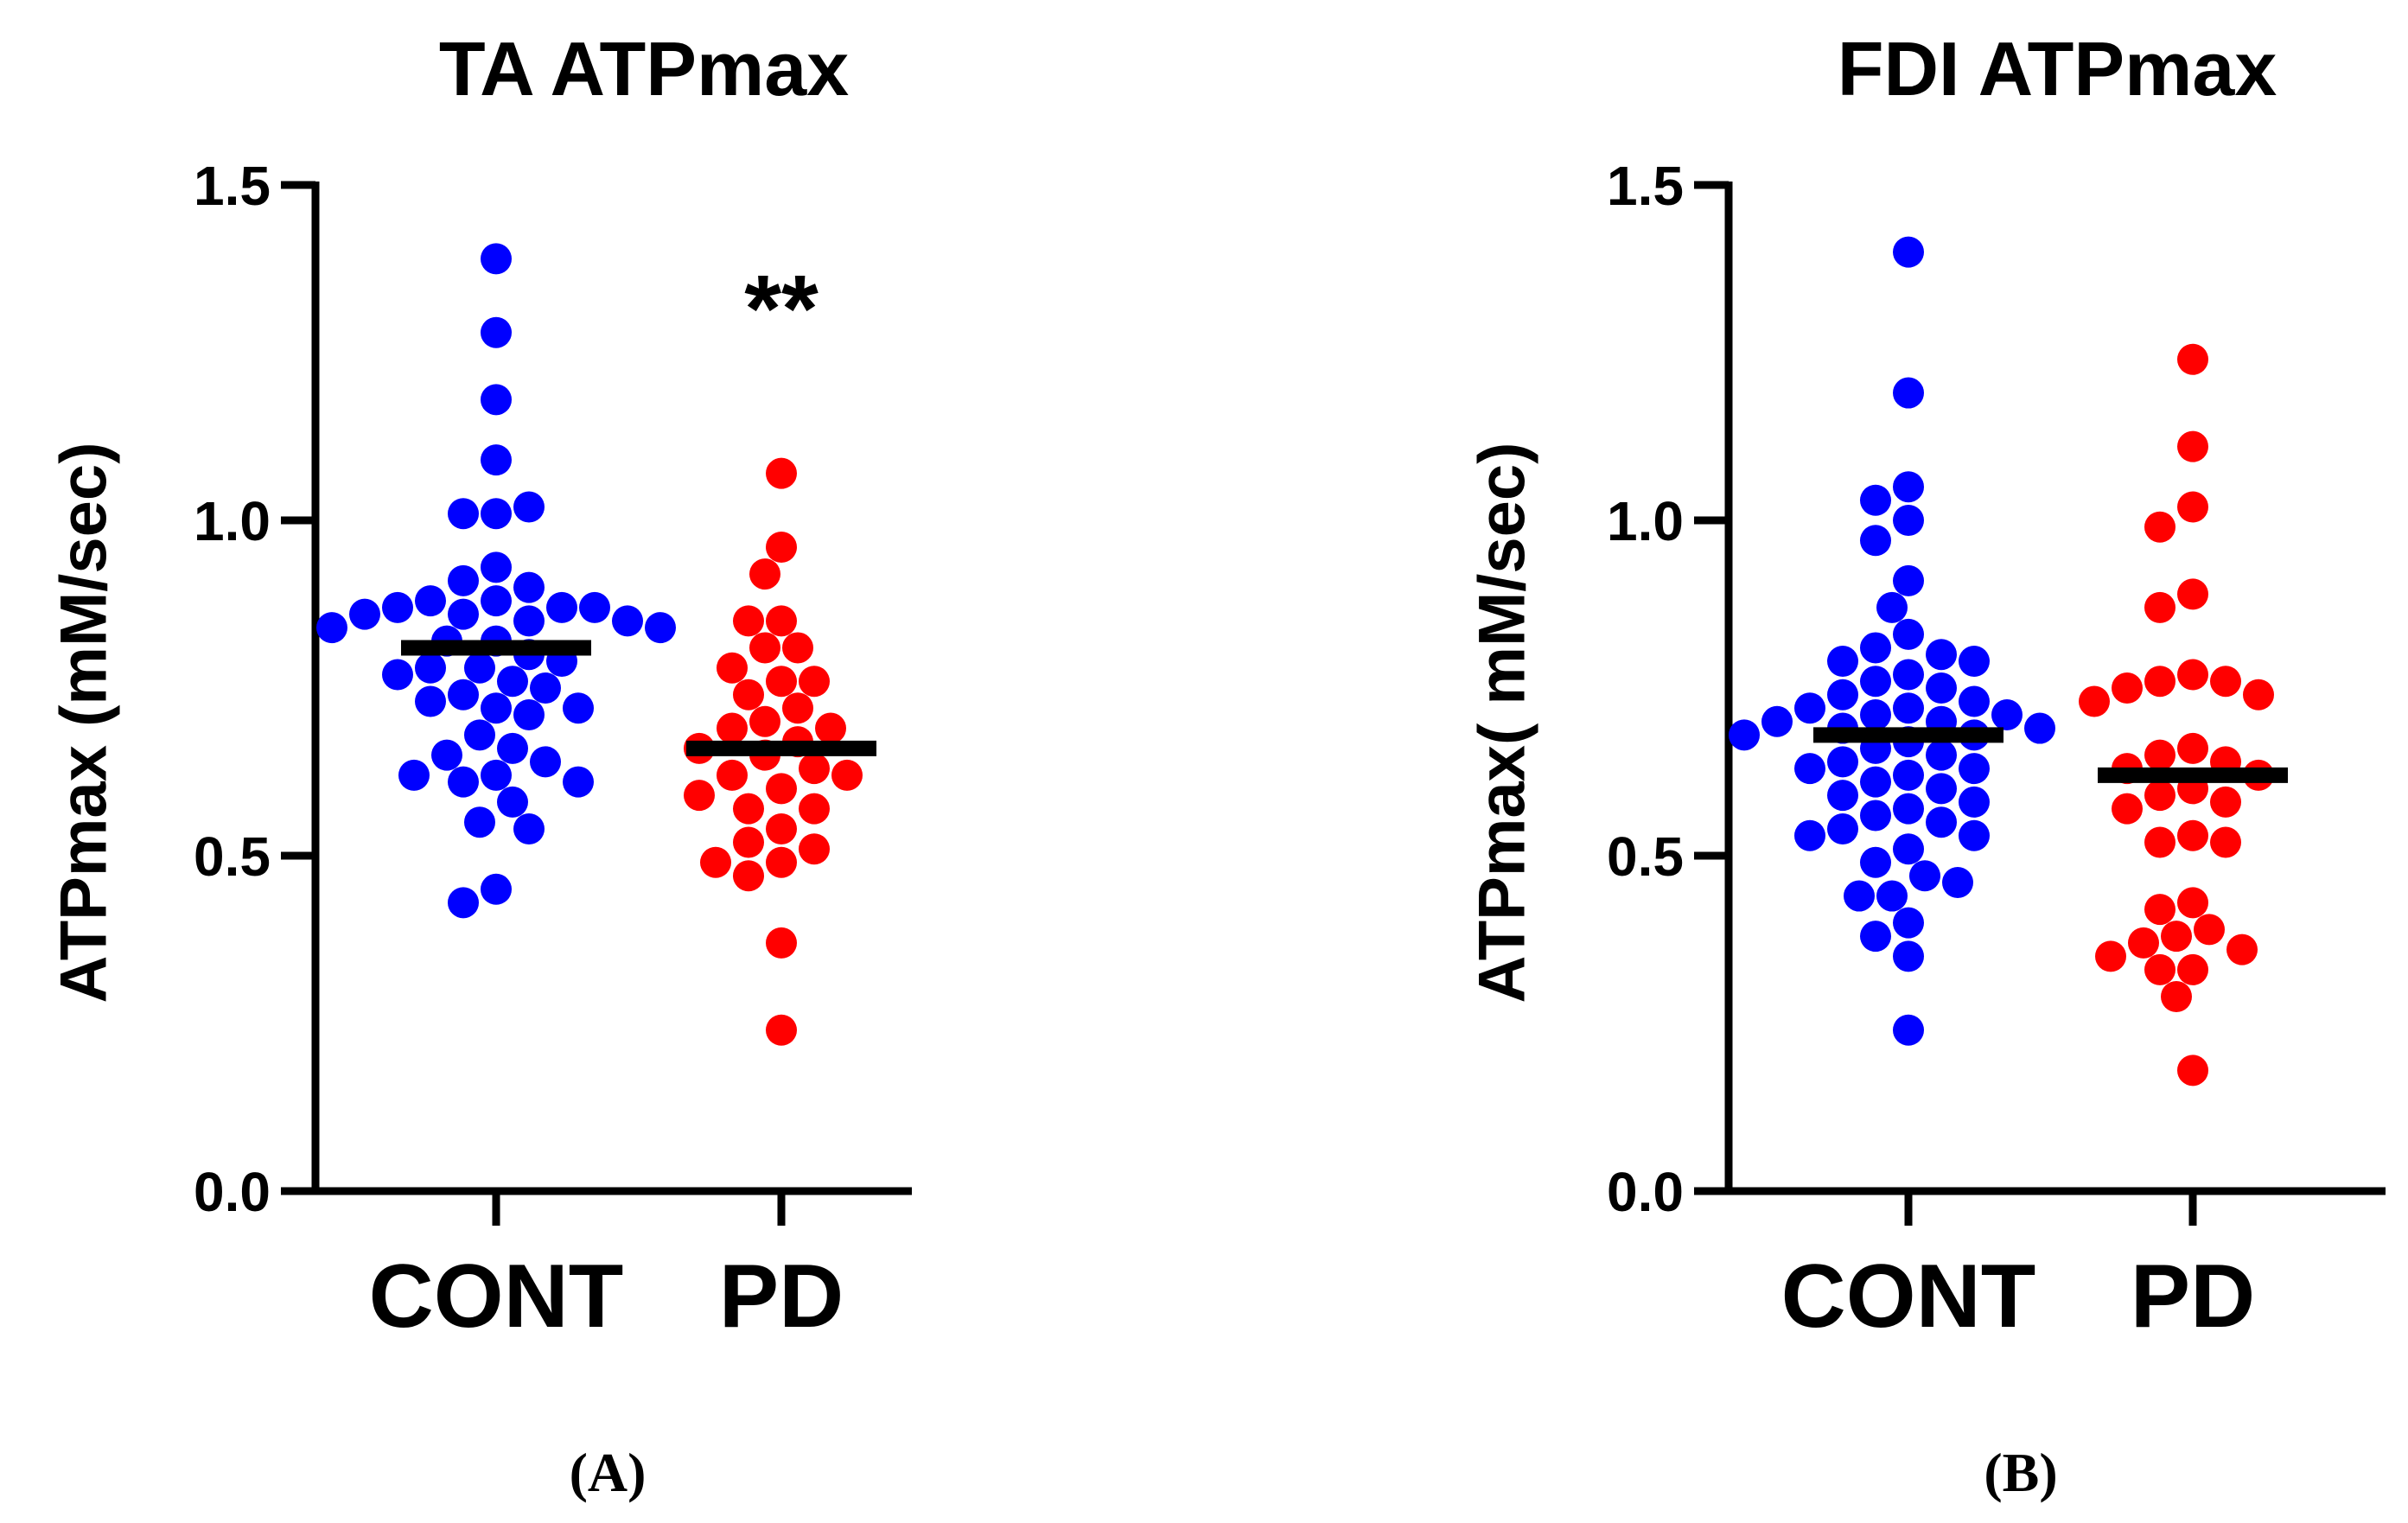 The height and width of the screenshot is (1523, 2408). What do you see at coordinates (1908, 1296) in the screenshot?
I see `x-tick-label: CONT` at bounding box center [1908, 1296].